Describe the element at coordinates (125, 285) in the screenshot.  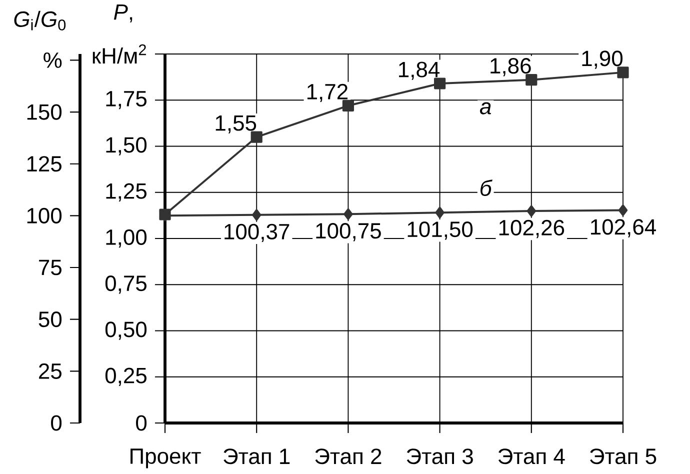
I see `y2-tick-label: 0,75` at that location.